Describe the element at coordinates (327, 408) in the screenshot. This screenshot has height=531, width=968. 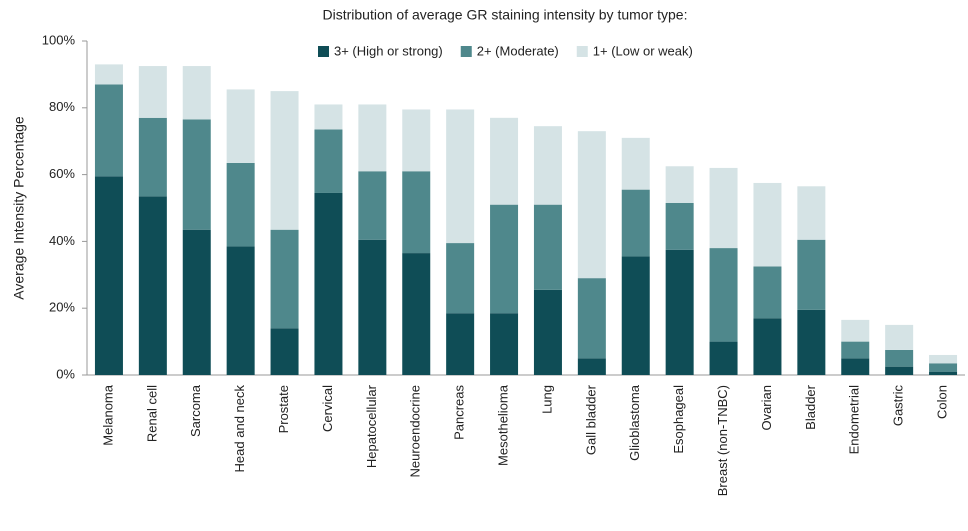
I see `x-tick-label: Cervical` at that location.